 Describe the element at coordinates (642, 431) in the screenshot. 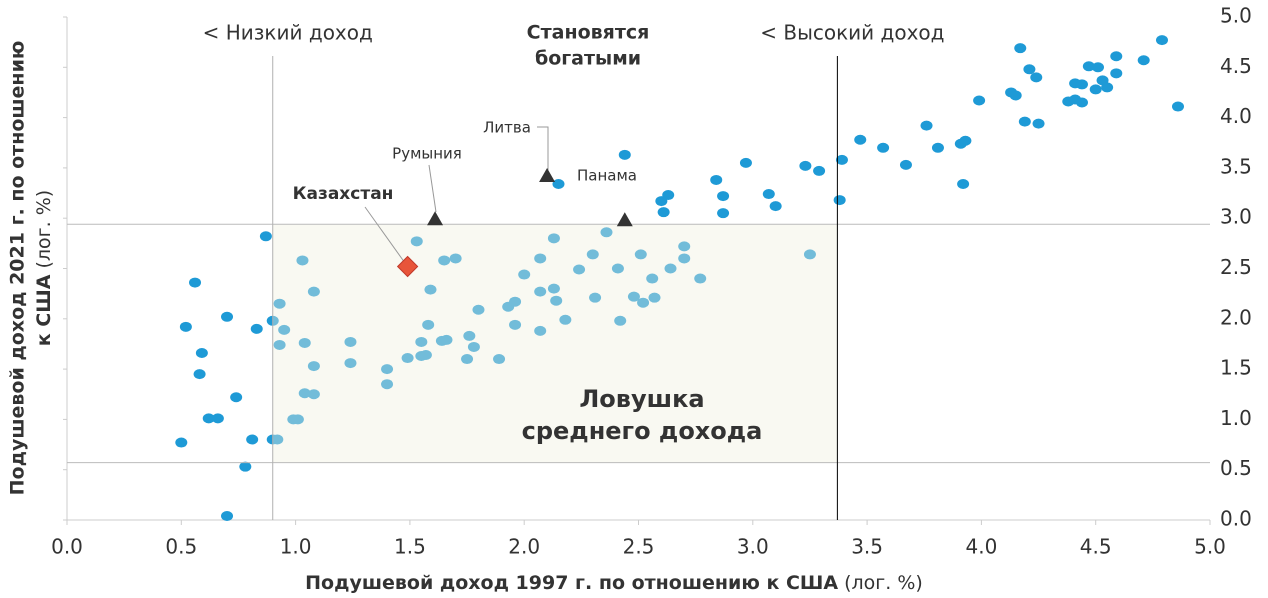

I see `trap-label: среднего дохода` at that location.